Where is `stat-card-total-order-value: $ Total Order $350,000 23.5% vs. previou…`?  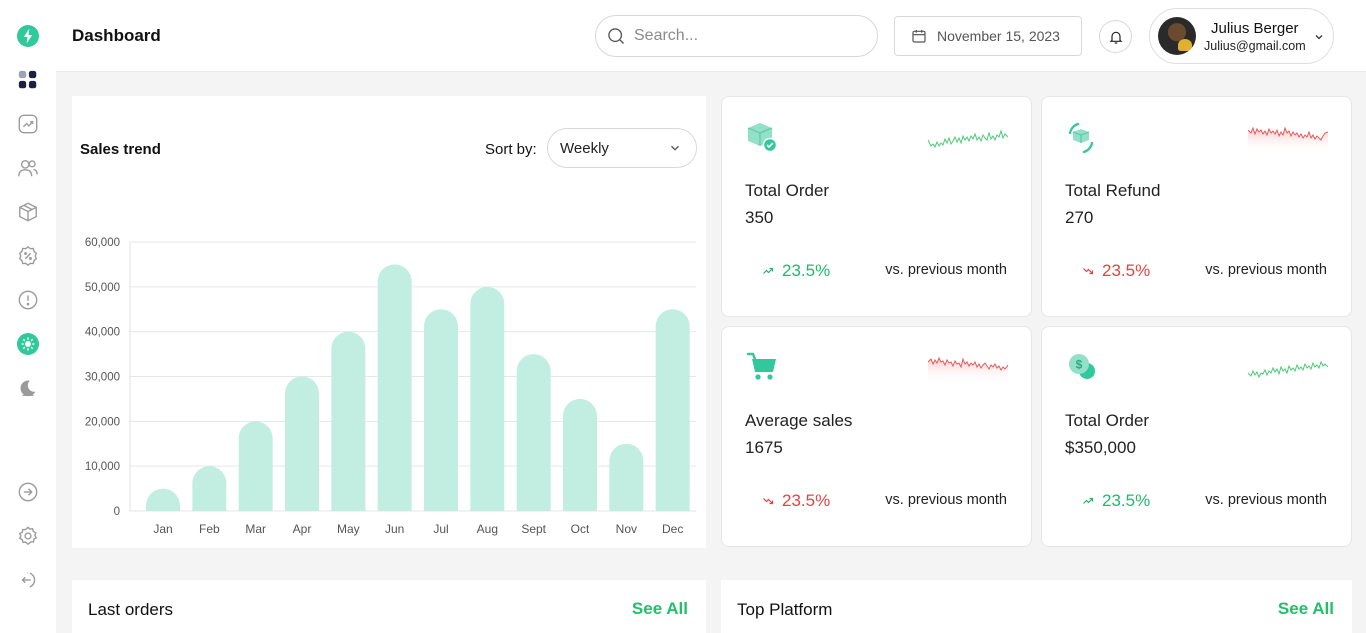
stat-card-total-order-value: $ Total Order $350,000 23.5% vs. previou… is located at coordinates (1196, 436).